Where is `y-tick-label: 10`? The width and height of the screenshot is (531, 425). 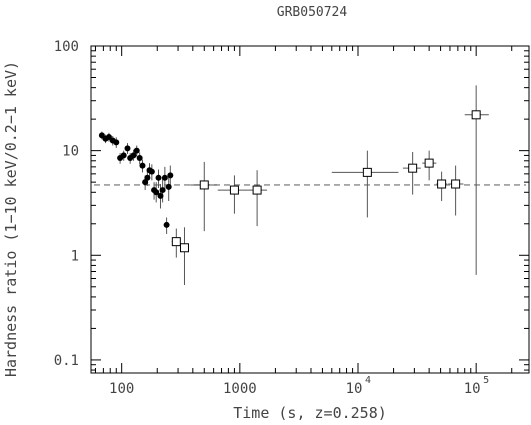
y-tick-label: 10 is located at coordinates (70, 152).